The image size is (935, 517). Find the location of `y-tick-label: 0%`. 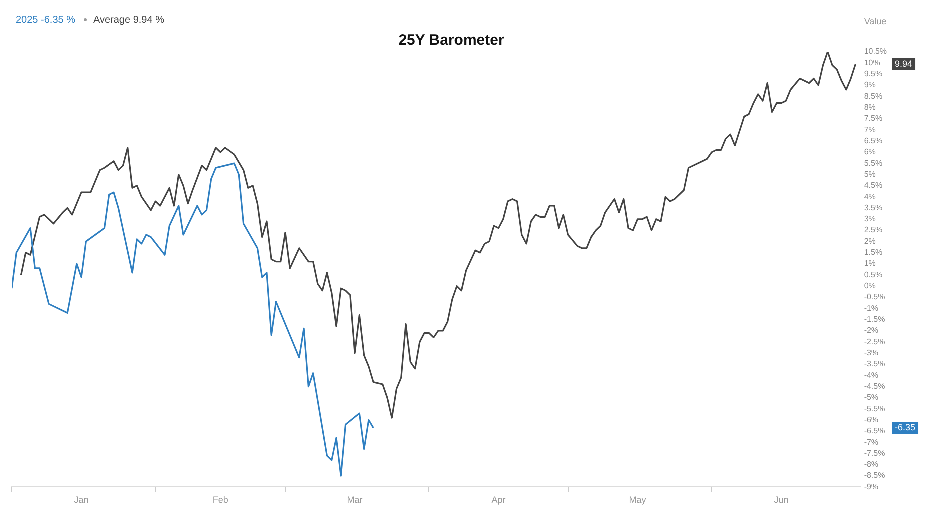

y-tick-label: 0% is located at coordinates (870, 286).